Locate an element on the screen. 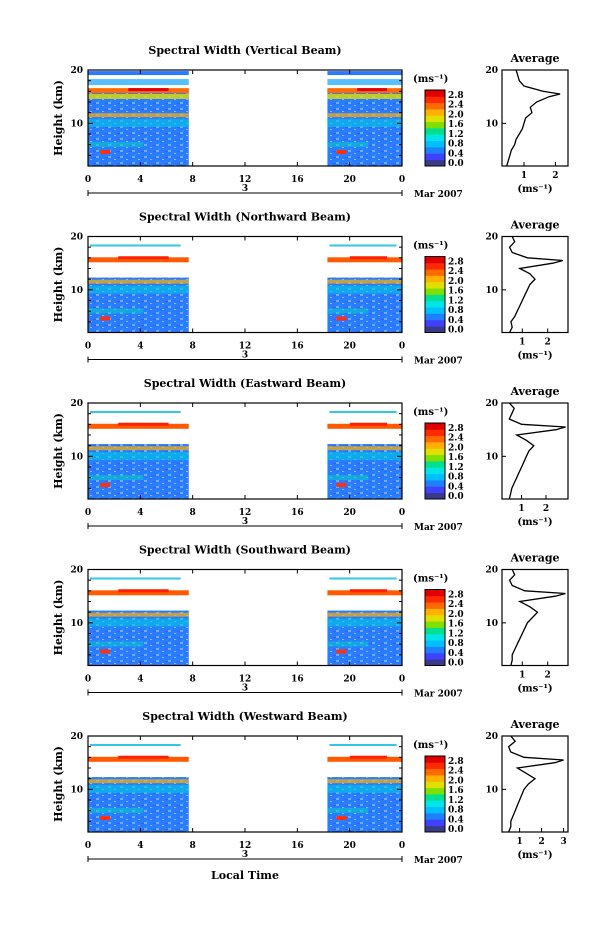  x-tick-label: 16 is located at coordinates (297, 846).